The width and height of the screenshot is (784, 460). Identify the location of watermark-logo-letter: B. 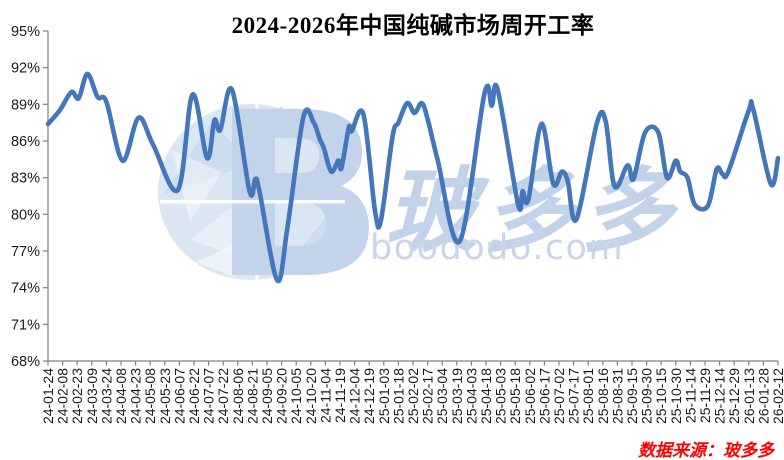
(298, 196).